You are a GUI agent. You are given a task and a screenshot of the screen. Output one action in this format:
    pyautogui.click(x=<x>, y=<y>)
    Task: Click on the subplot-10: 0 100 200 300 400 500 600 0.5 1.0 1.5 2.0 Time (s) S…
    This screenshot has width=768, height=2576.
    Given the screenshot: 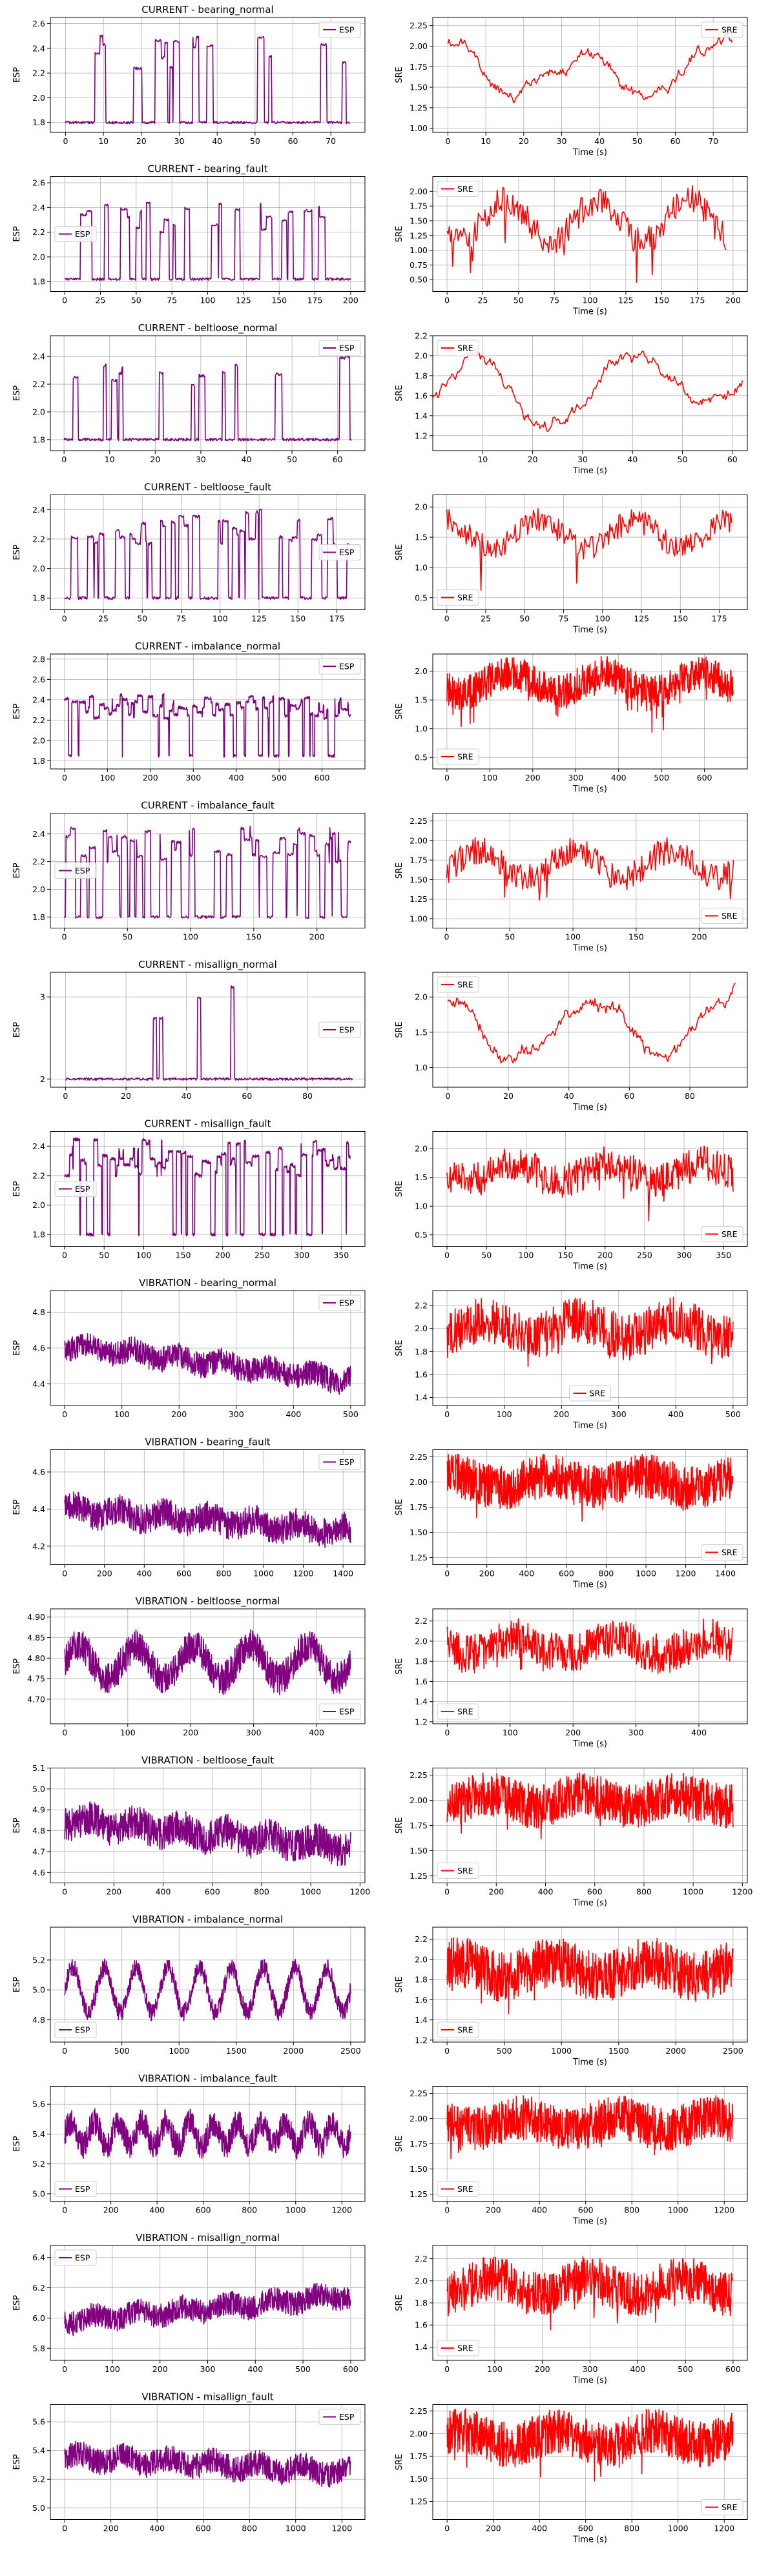 What is the action you would take?
    pyautogui.click(x=571, y=723)
    